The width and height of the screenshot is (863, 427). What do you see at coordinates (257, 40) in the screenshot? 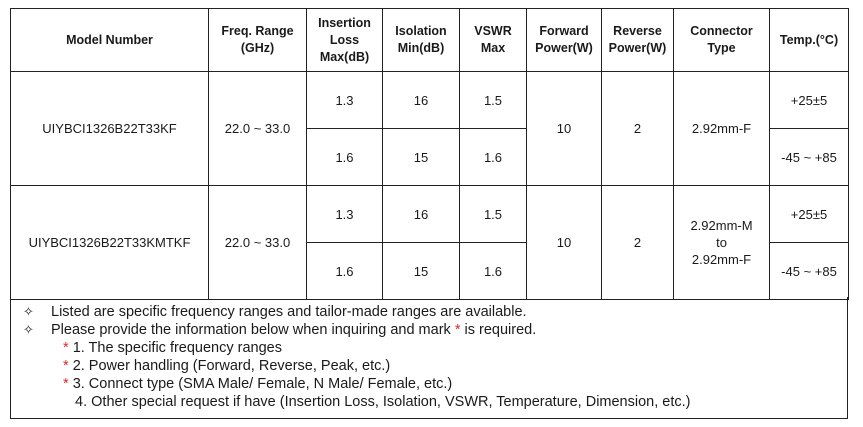
I see `header-freq: Freq. Range (GHz)` at bounding box center [257, 40].